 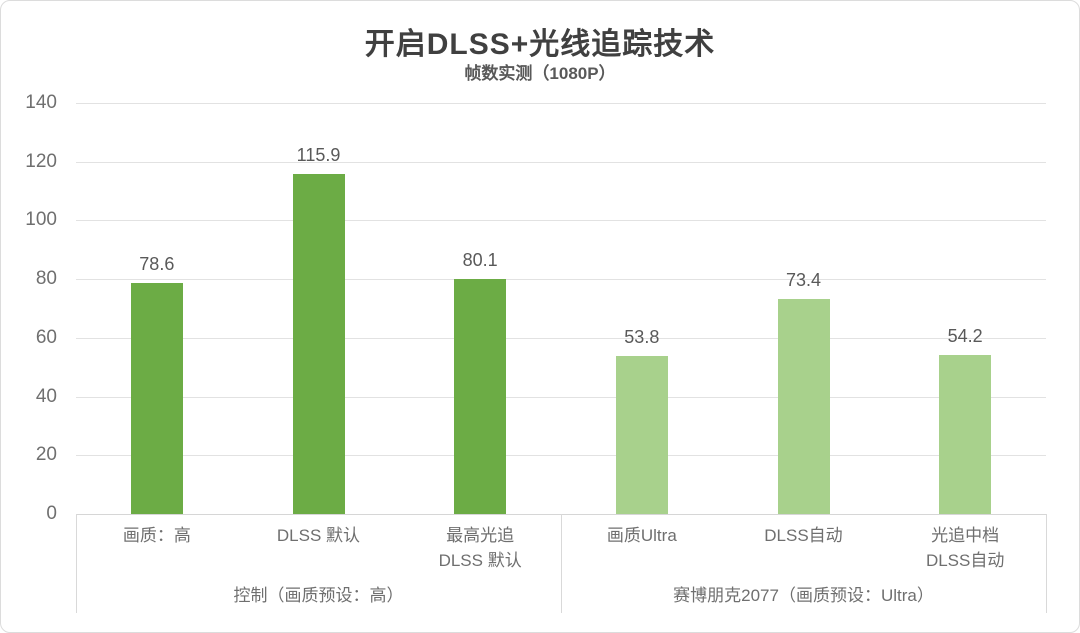 What do you see at coordinates (41, 220) in the screenshot?
I see `y-axis-tick-label: 100` at bounding box center [41, 220].